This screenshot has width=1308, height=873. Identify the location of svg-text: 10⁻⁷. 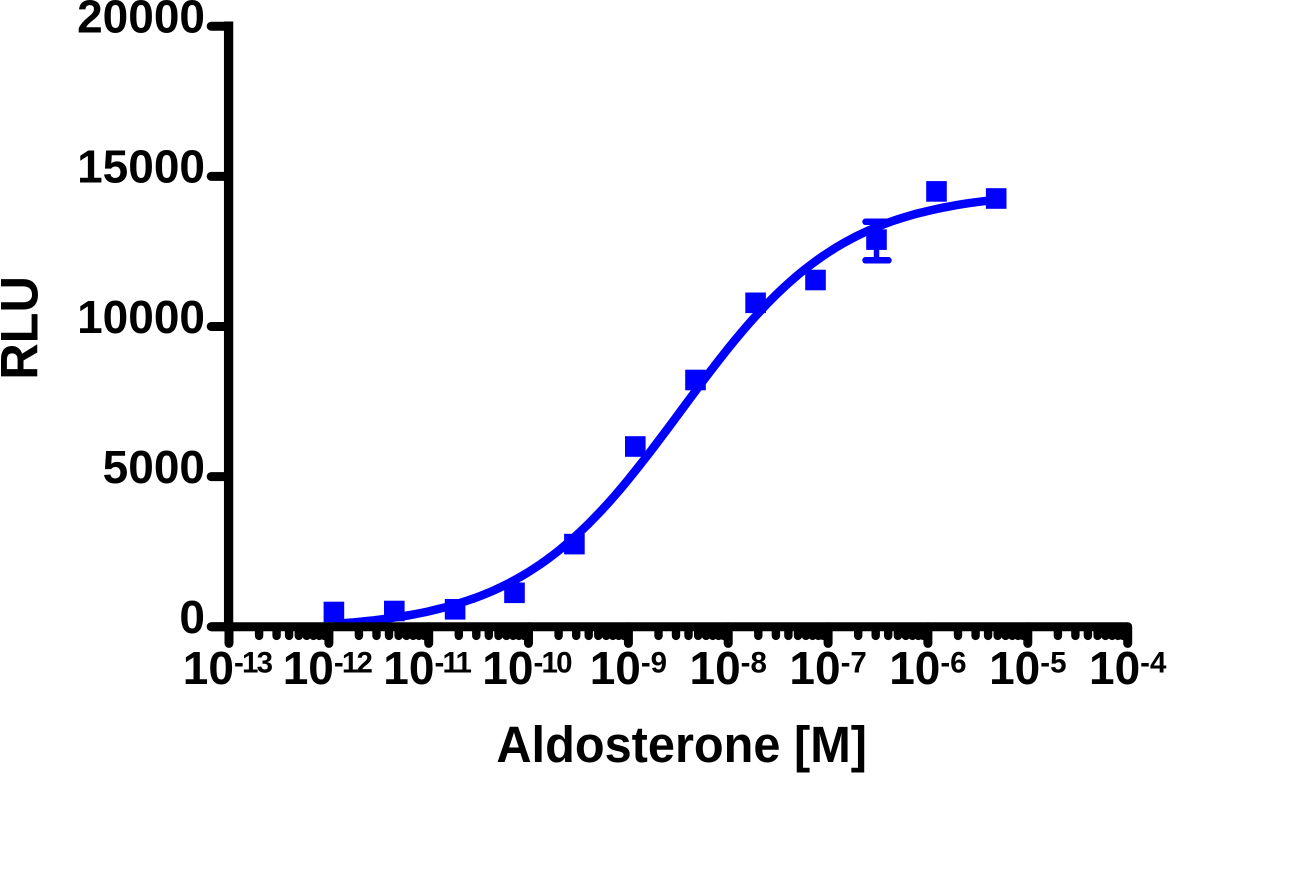
(827, 668).